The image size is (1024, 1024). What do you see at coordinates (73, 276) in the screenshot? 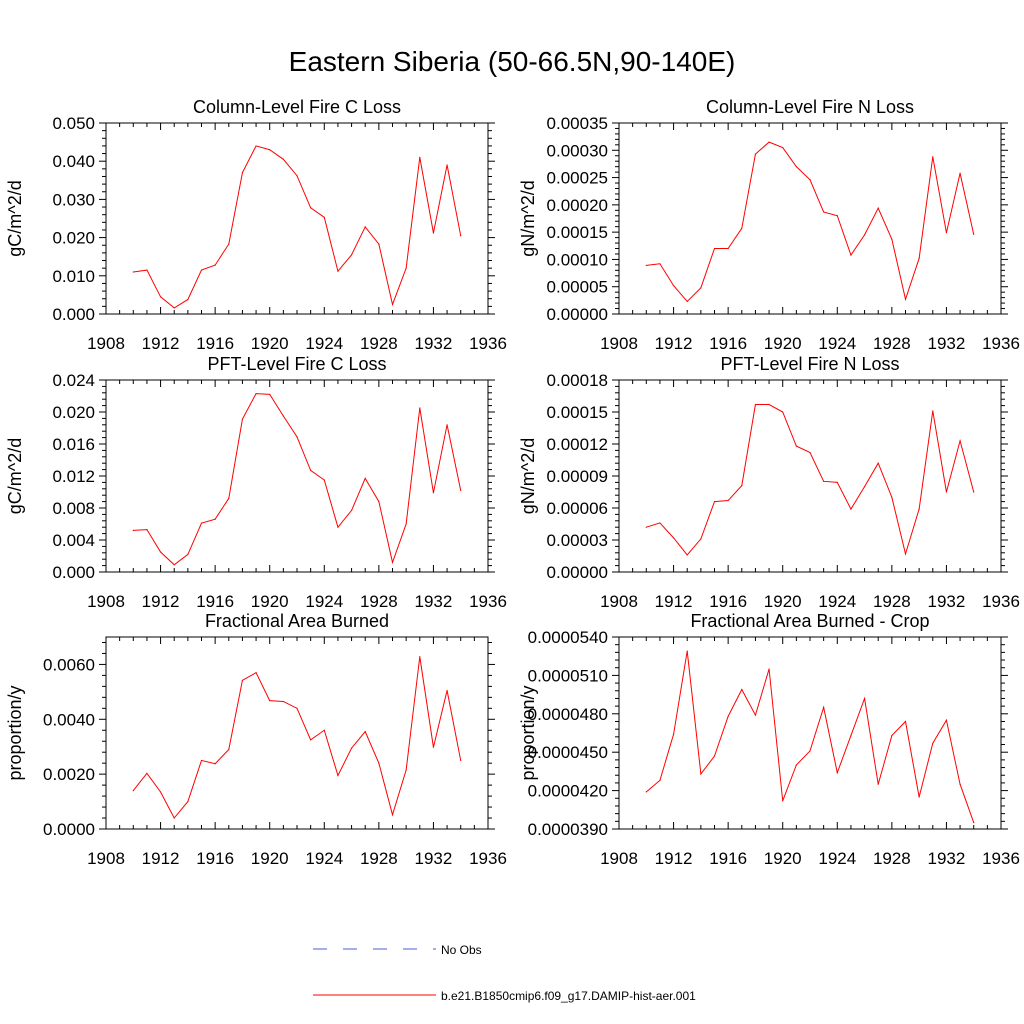
I see `y-tick-label: 0.010` at bounding box center [73, 276].